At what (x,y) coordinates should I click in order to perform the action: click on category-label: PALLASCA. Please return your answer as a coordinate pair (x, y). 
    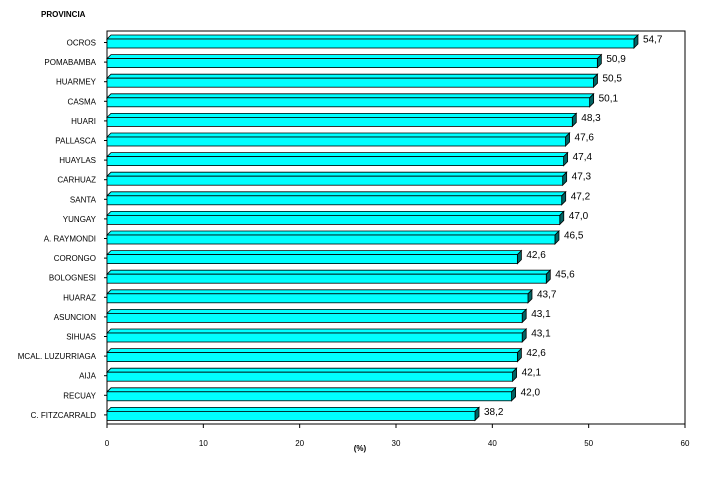
    Looking at the image, I should click on (75, 141).